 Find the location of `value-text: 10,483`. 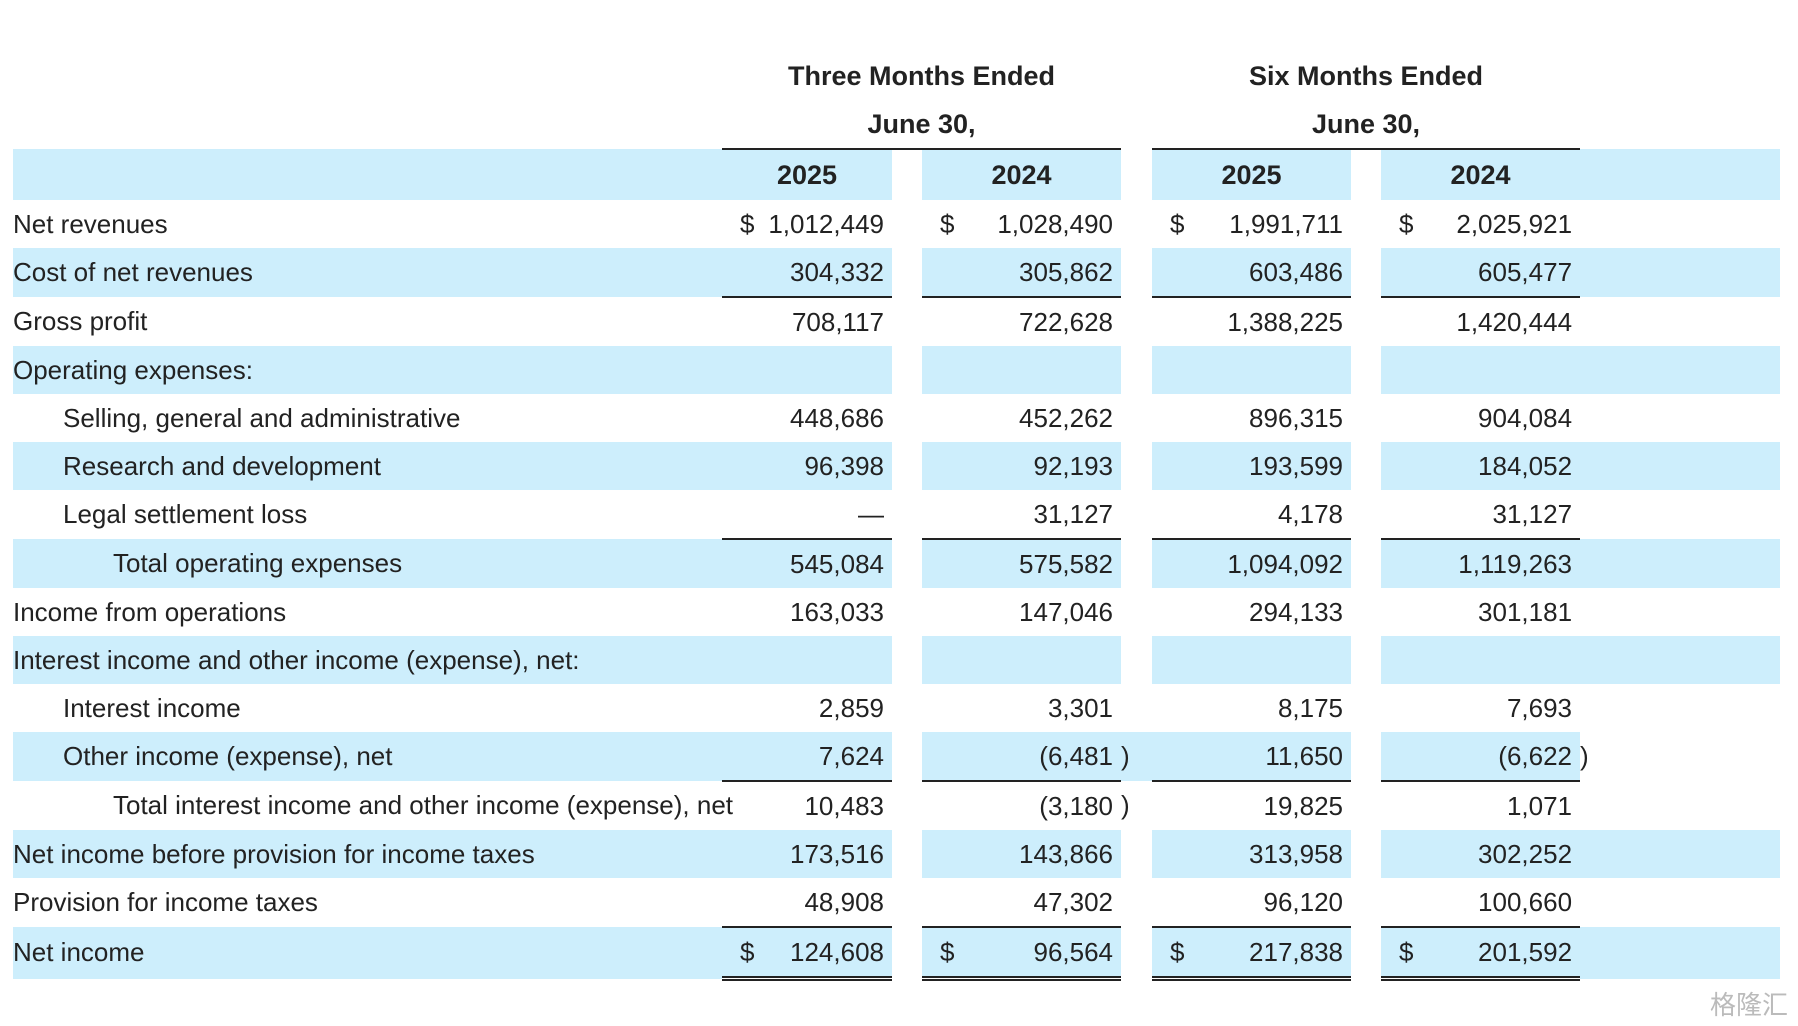

value-text: 10,483 is located at coordinates (844, 805).